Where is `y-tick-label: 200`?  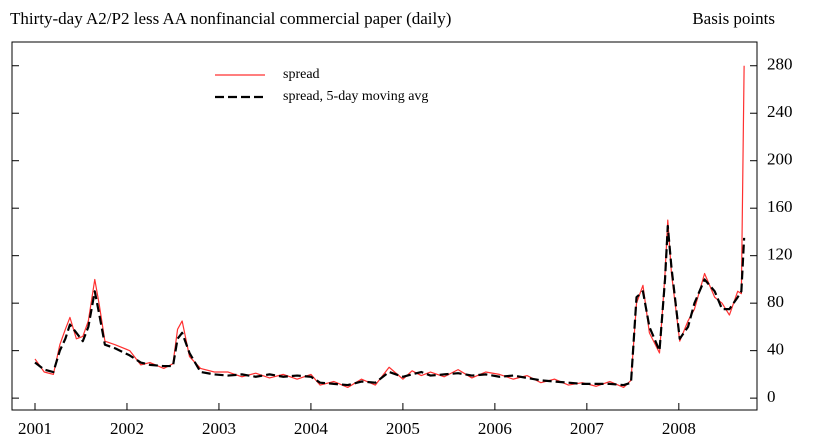 y-tick-label: 200 is located at coordinates (780, 159).